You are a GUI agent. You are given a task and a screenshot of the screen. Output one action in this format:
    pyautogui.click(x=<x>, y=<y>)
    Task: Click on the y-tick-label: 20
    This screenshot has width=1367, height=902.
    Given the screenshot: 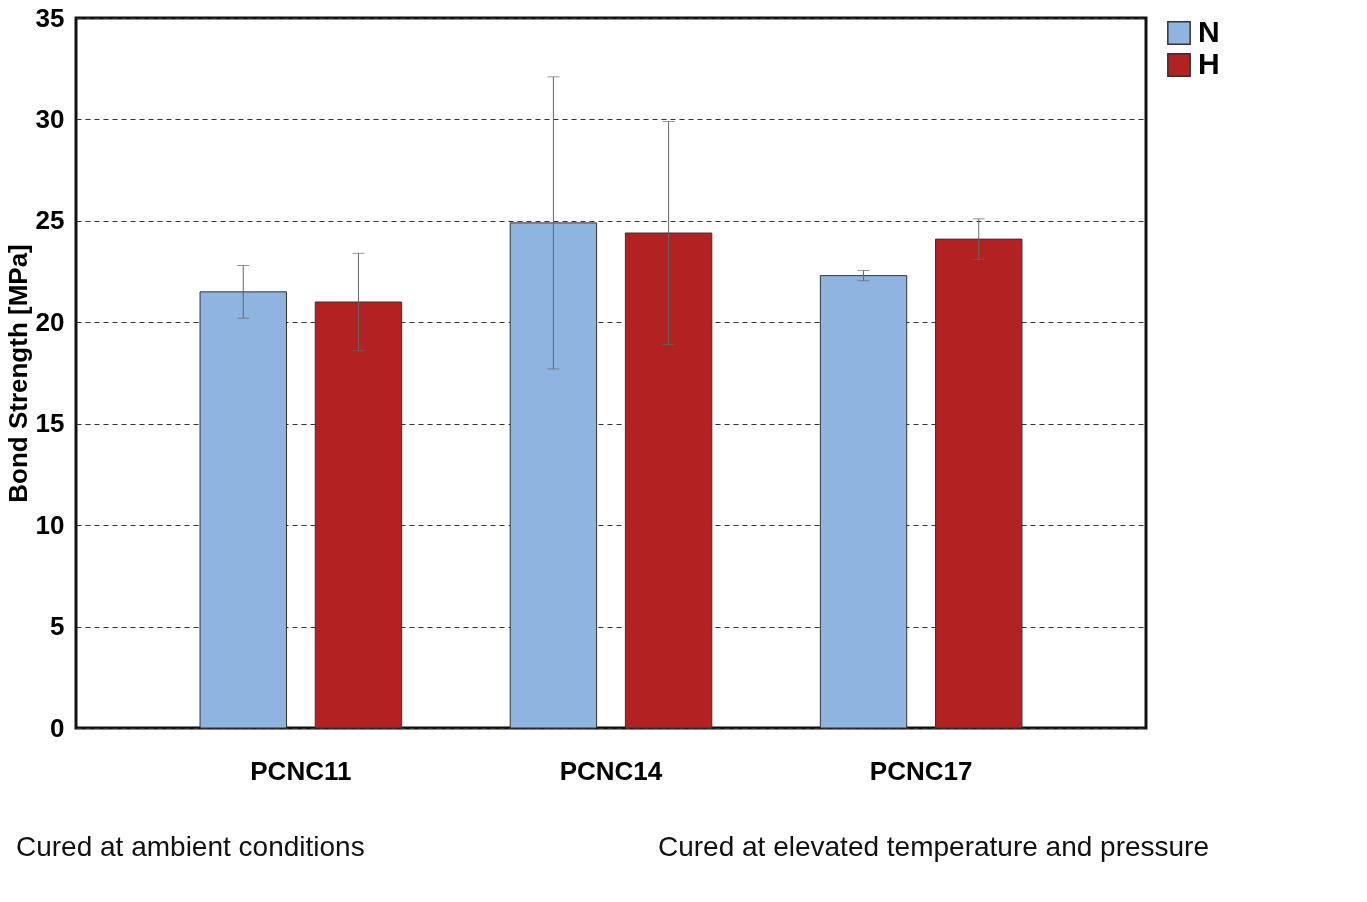 What is the action you would take?
    pyautogui.click(x=50, y=321)
    